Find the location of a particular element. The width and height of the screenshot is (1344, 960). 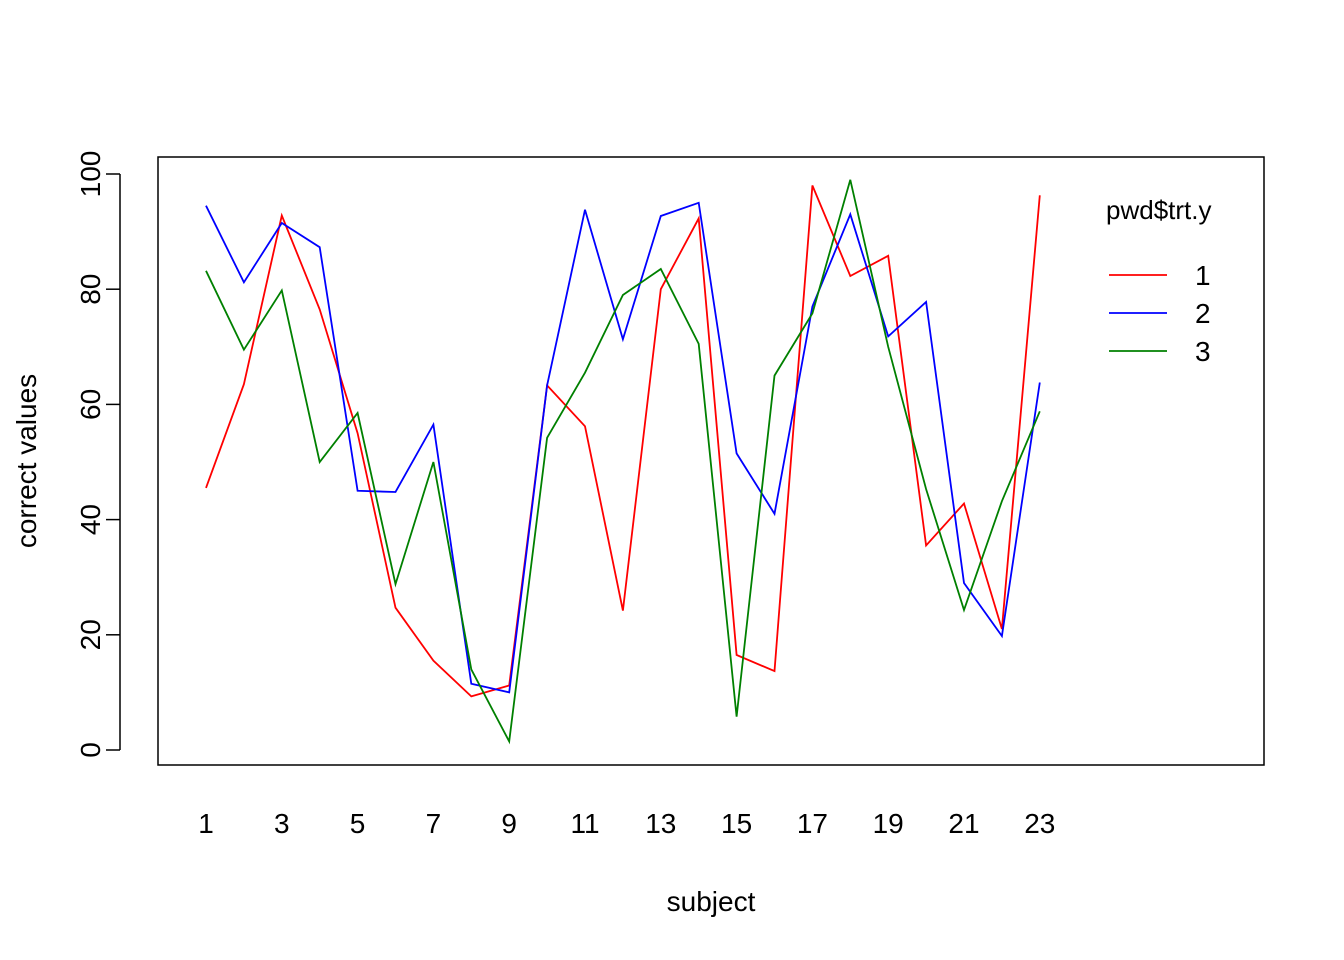

x-tick-label: 23 is located at coordinates (1039, 823).